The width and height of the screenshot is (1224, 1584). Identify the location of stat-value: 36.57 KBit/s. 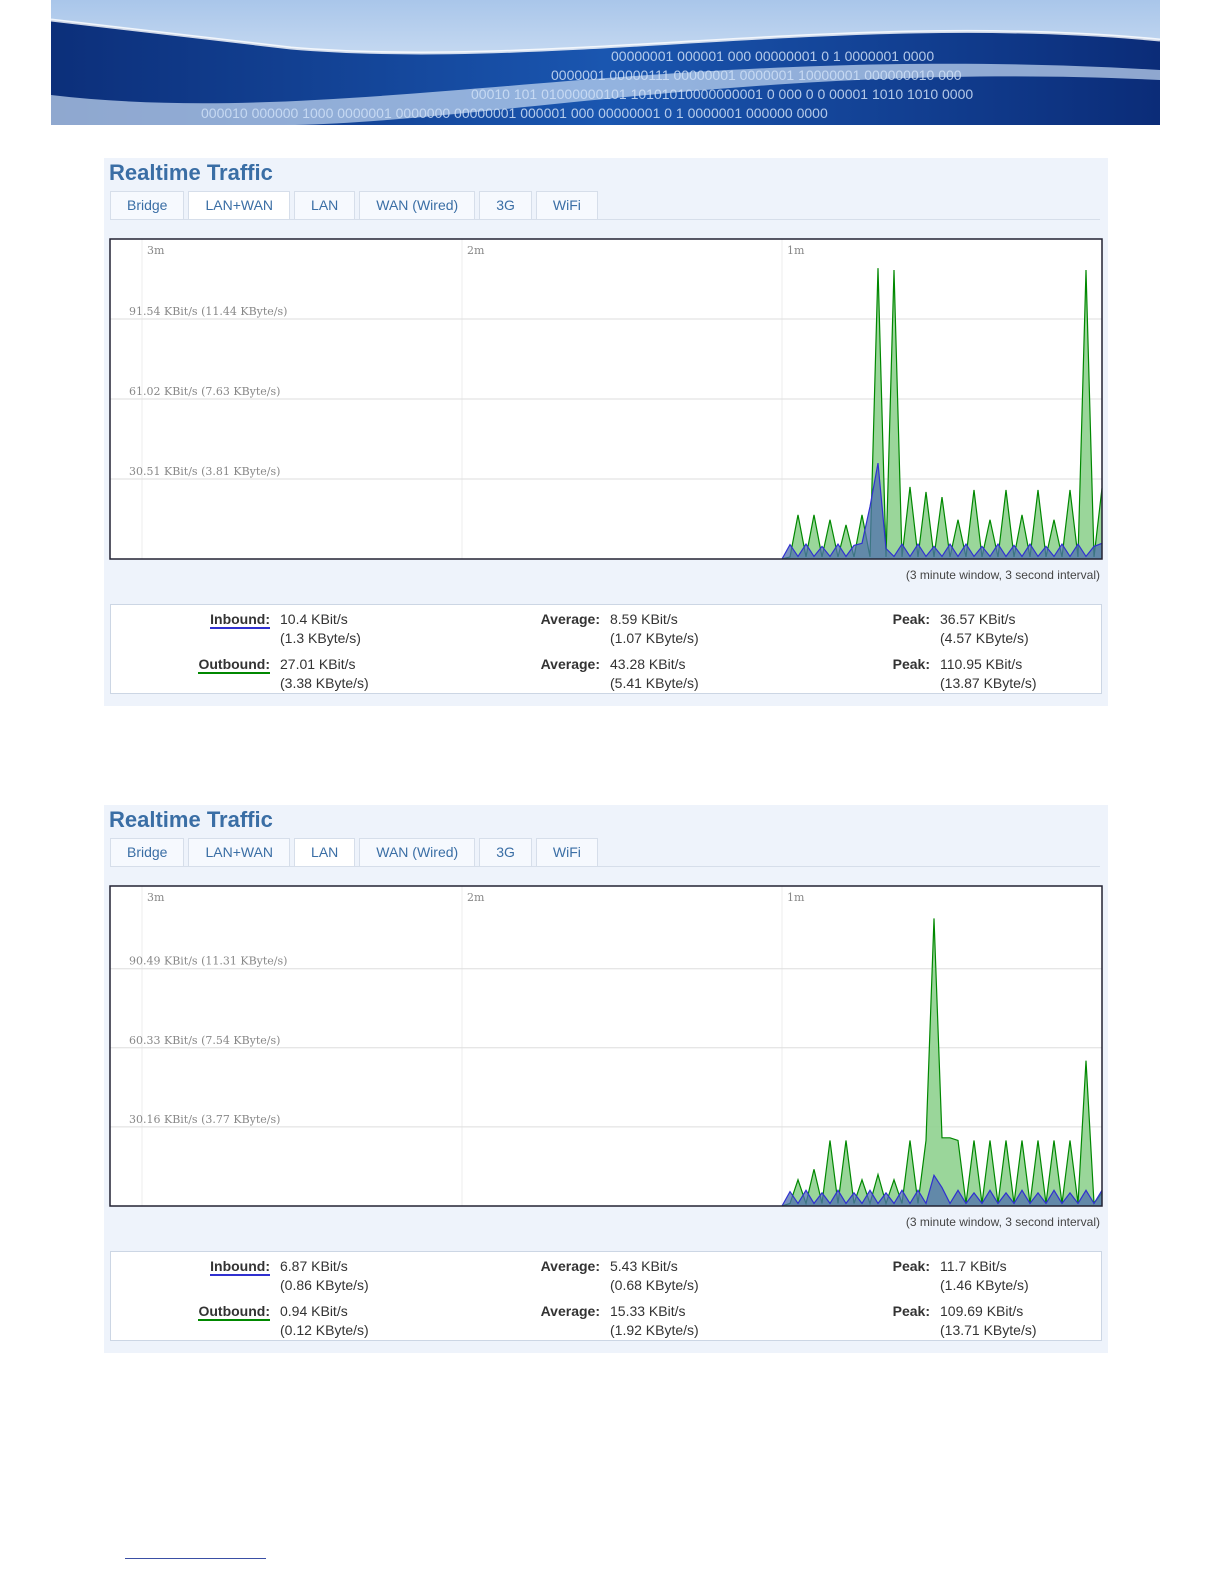
(978, 619).